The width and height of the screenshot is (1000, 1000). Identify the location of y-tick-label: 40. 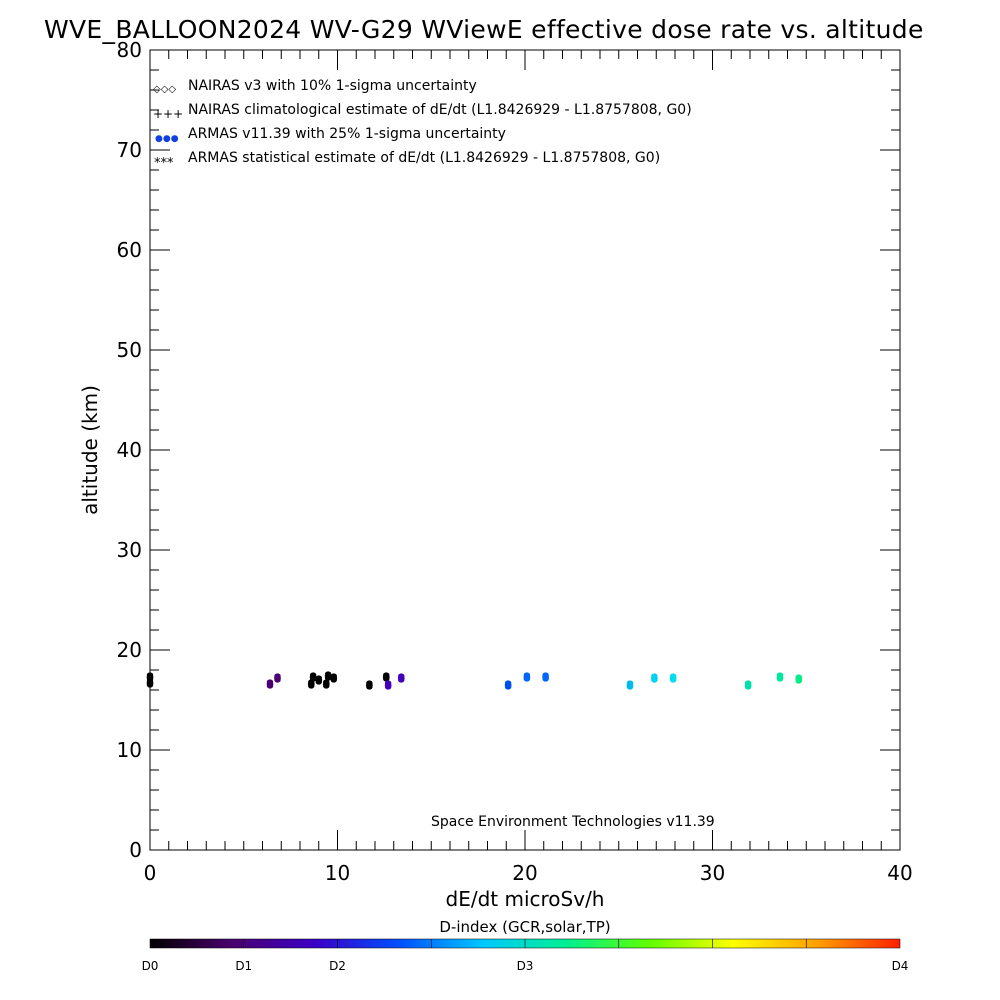
(129, 450).